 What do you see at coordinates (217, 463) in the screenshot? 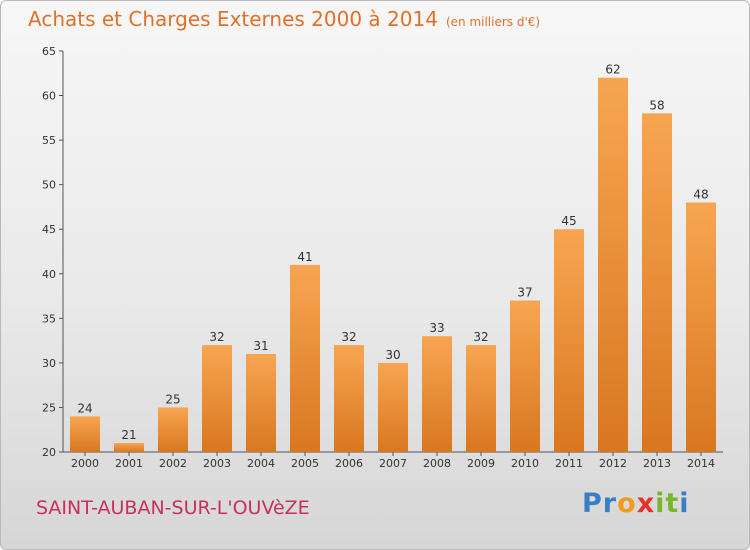
I see `x-tick-label: 2003` at bounding box center [217, 463].